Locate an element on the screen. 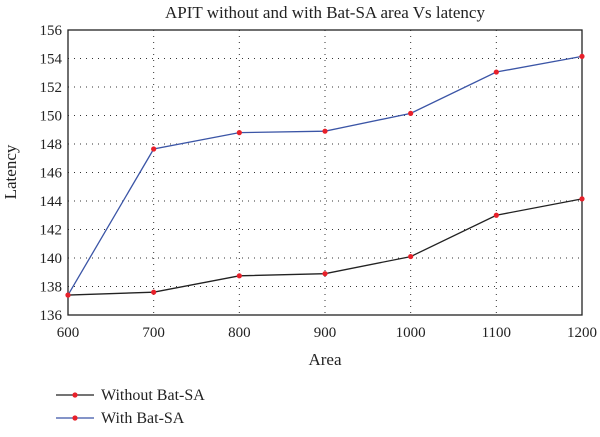 The image size is (600, 437). legend-label: With Bat-SA is located at coordinates (143, 418).